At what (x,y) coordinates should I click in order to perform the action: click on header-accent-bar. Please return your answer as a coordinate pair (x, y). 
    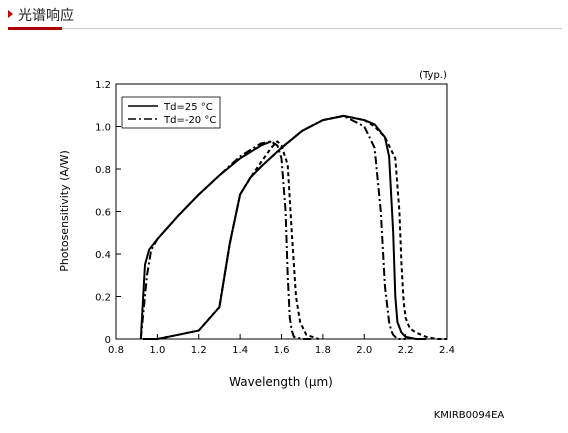
    Looking at the image, I should click on (35, 28).